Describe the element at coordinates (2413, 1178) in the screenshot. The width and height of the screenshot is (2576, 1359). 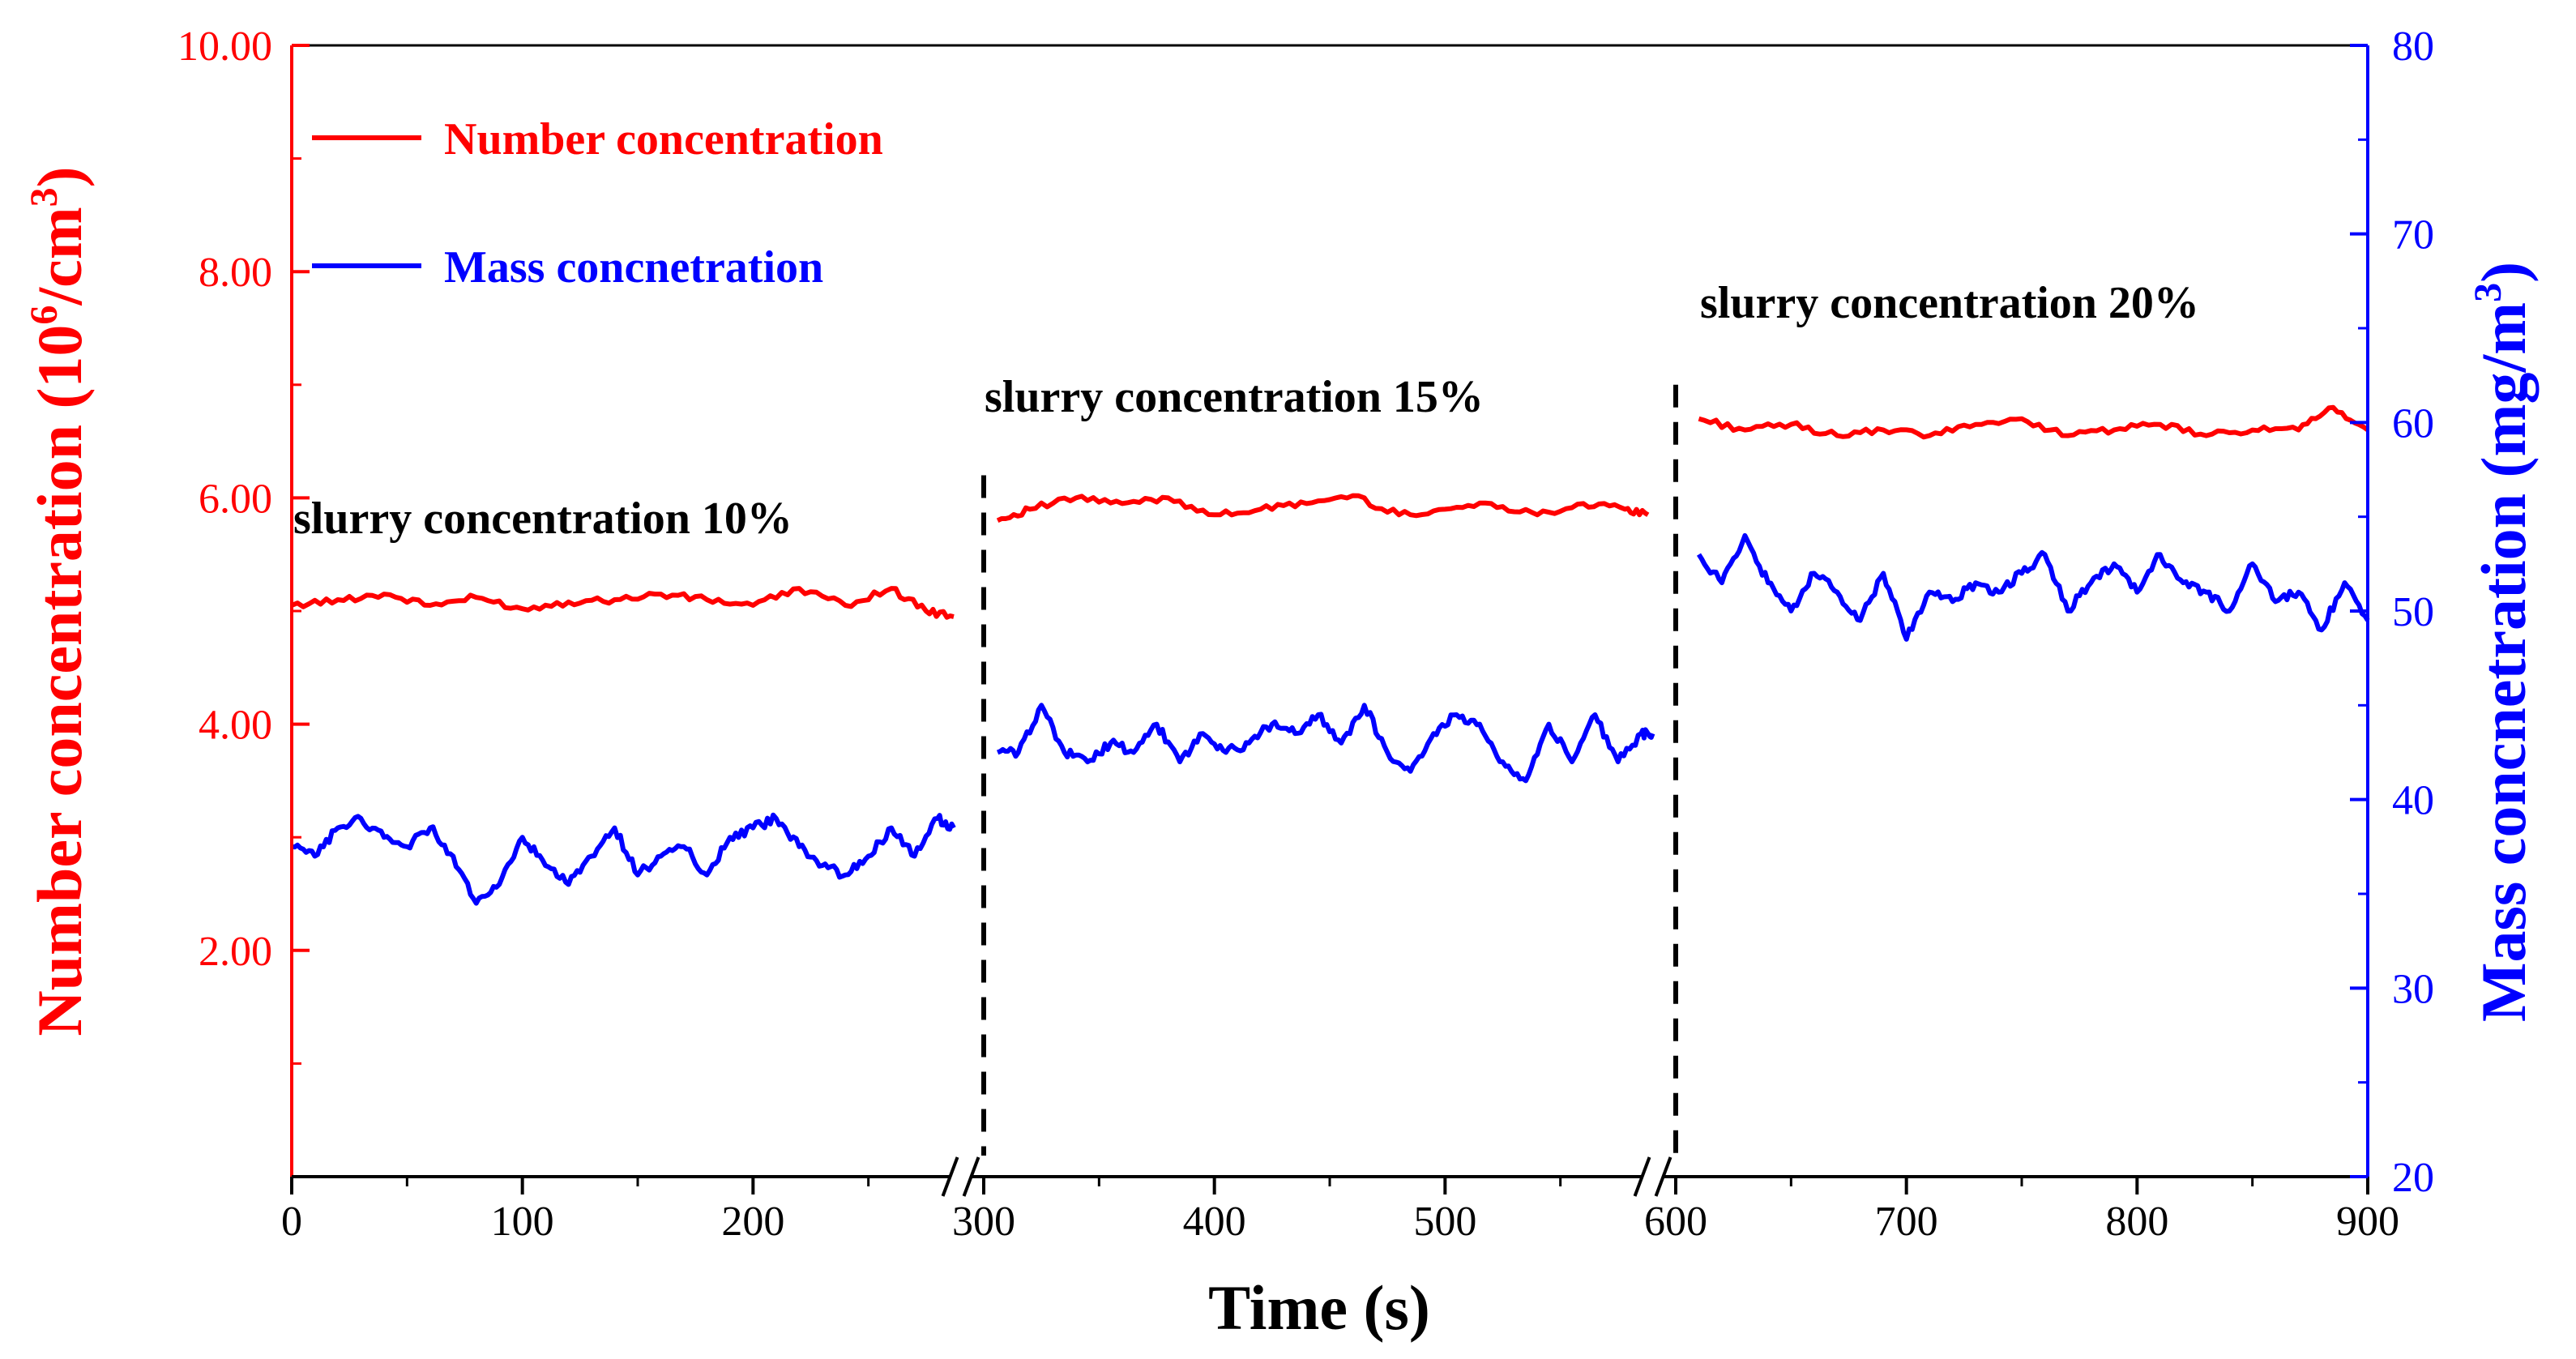
I see `y-right-tick-label-20: 20` at that location.